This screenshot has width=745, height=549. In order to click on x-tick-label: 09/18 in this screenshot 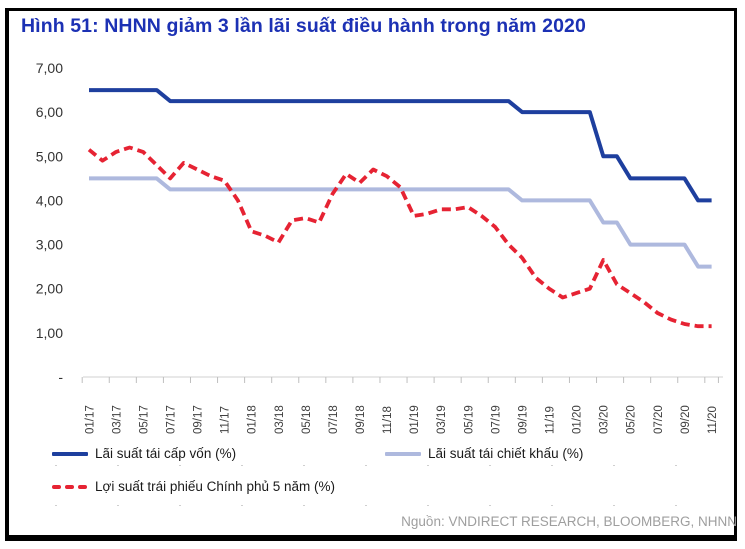, I will do `click(361, 419)`.